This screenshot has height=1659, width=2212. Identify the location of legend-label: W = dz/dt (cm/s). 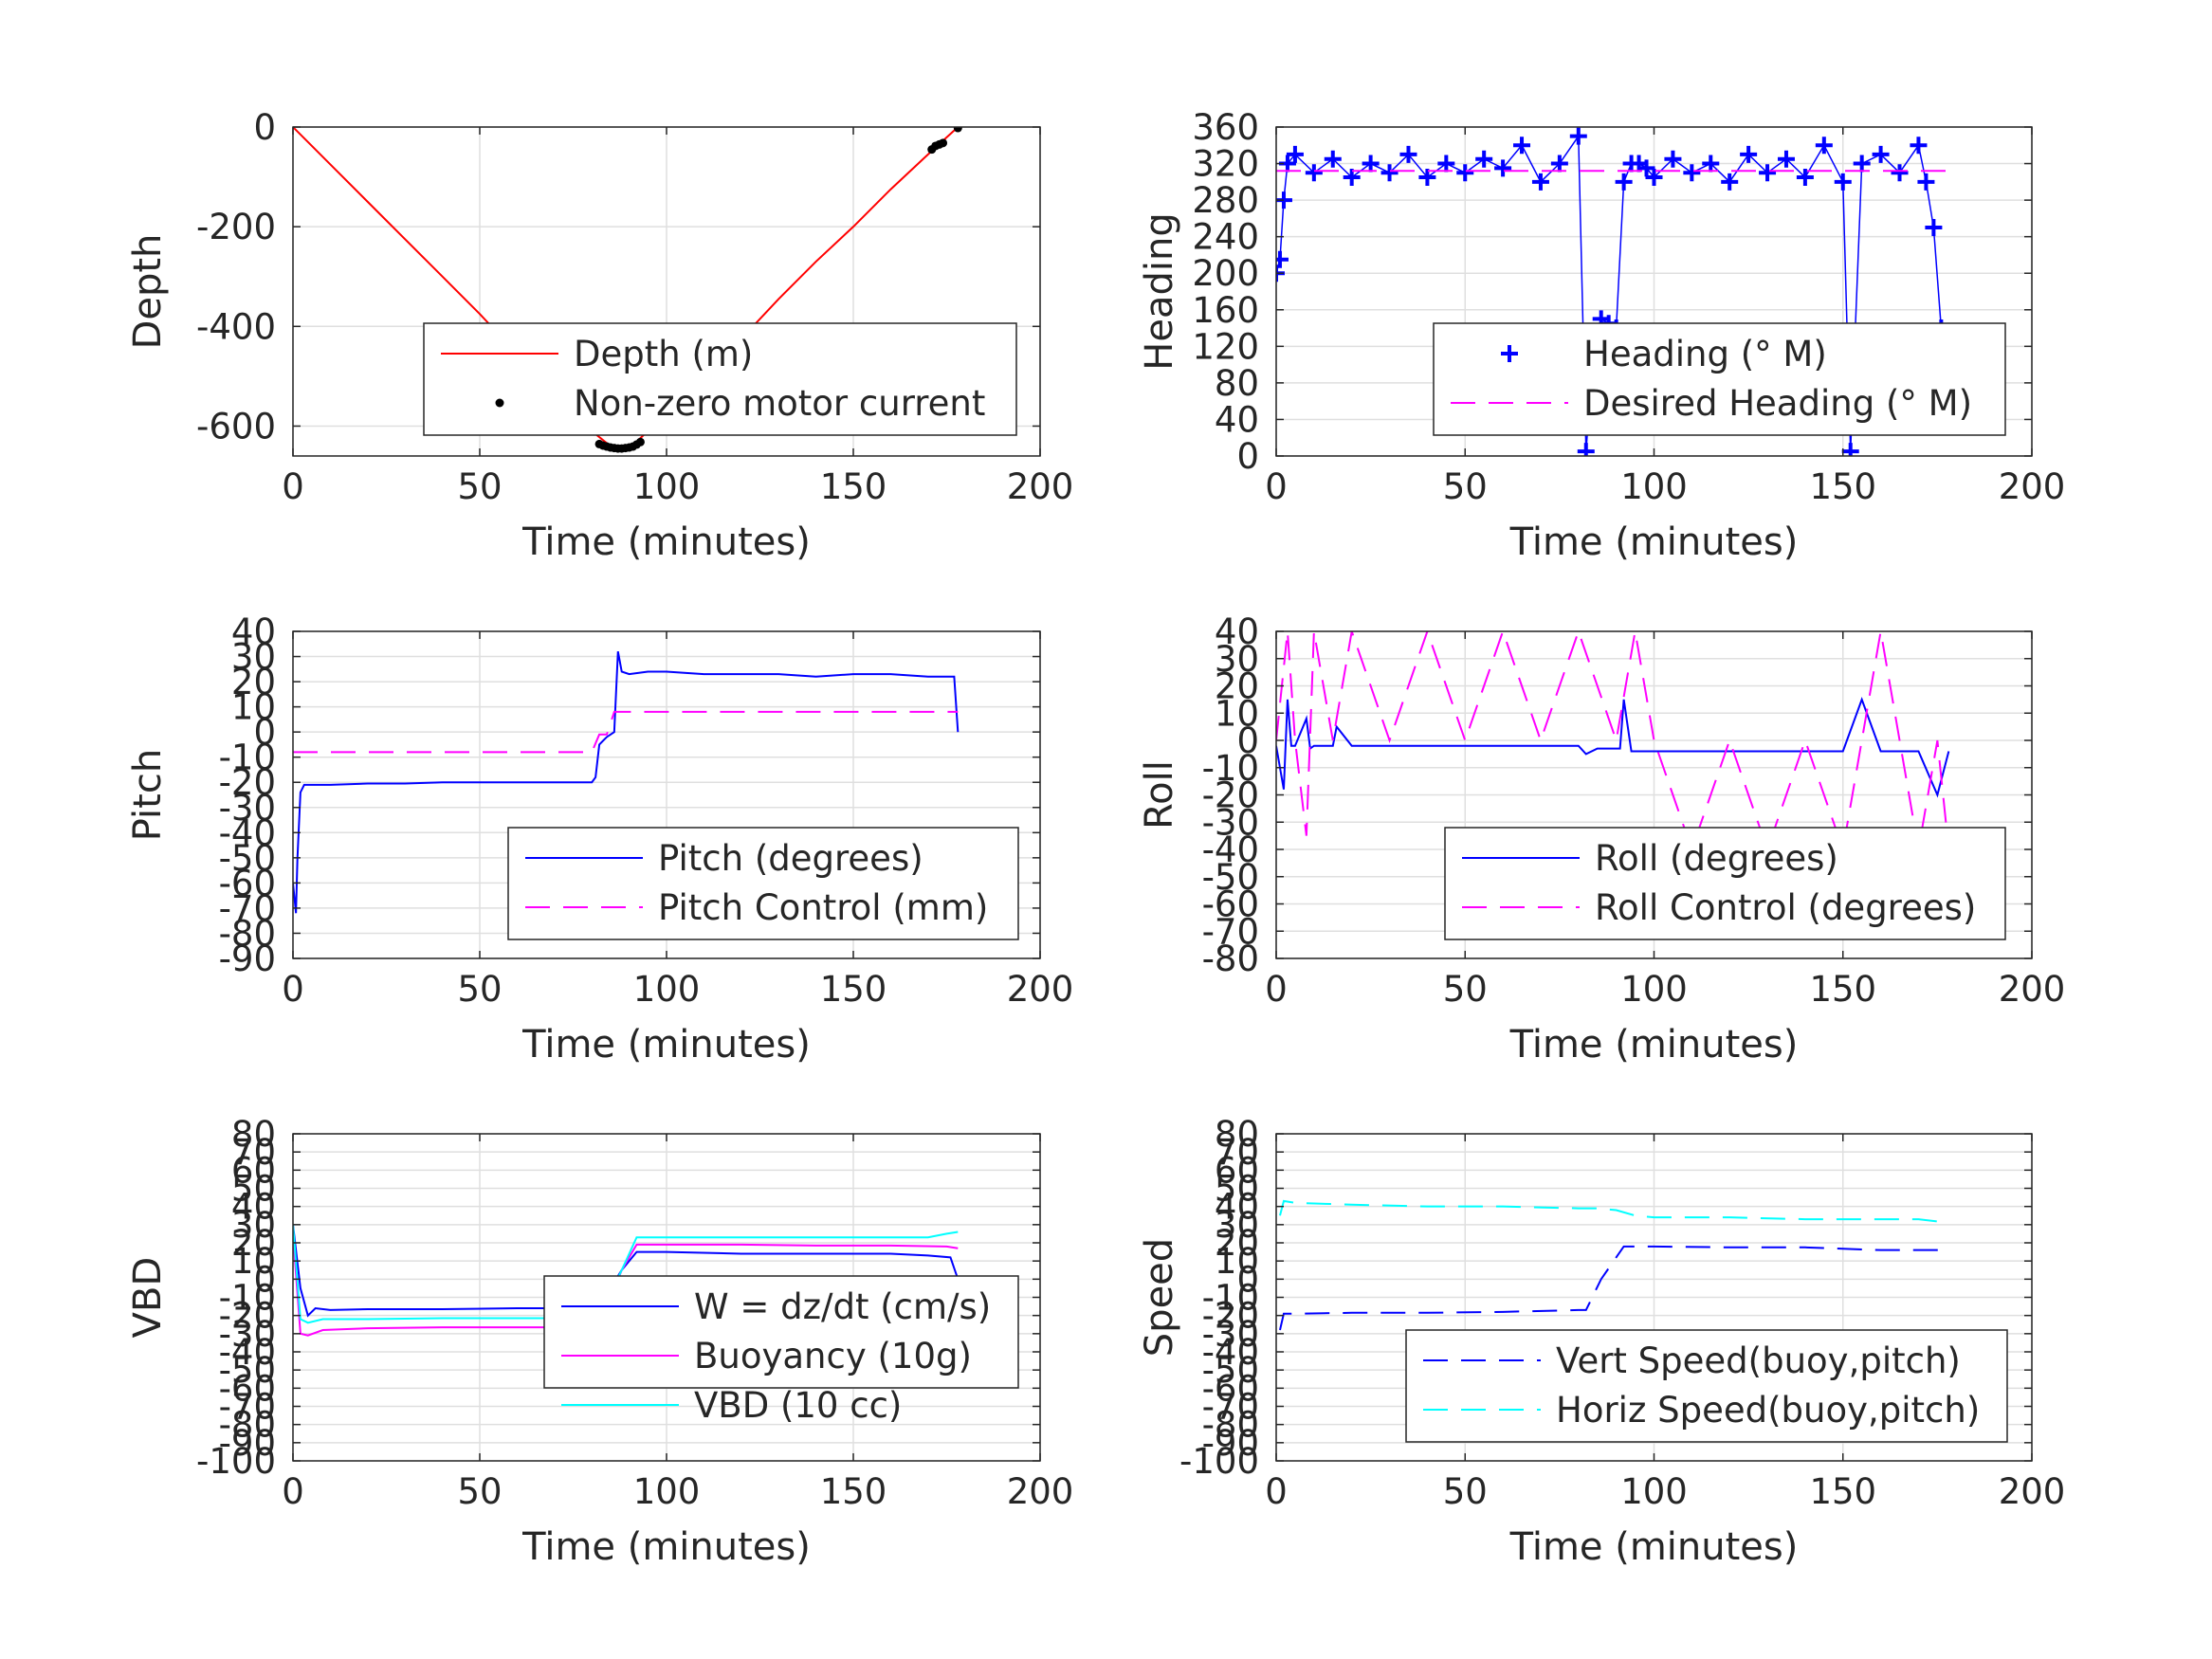
(842, 1306).